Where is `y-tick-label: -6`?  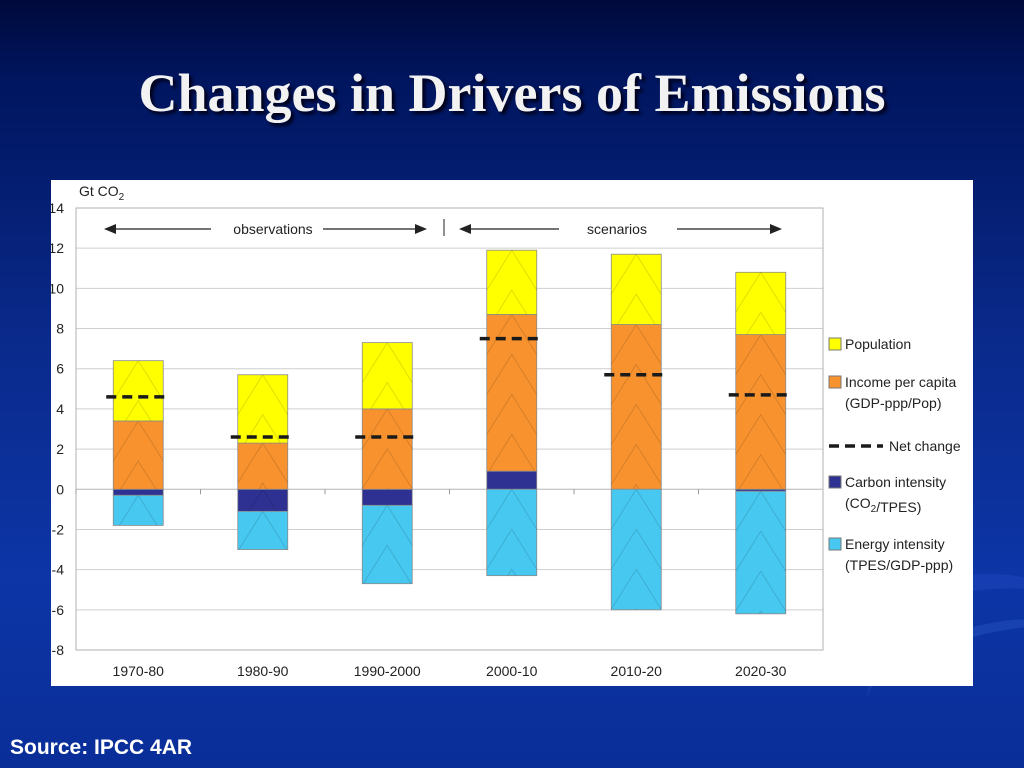
y-tick-label: -6 is located at coordinates (58, 610).